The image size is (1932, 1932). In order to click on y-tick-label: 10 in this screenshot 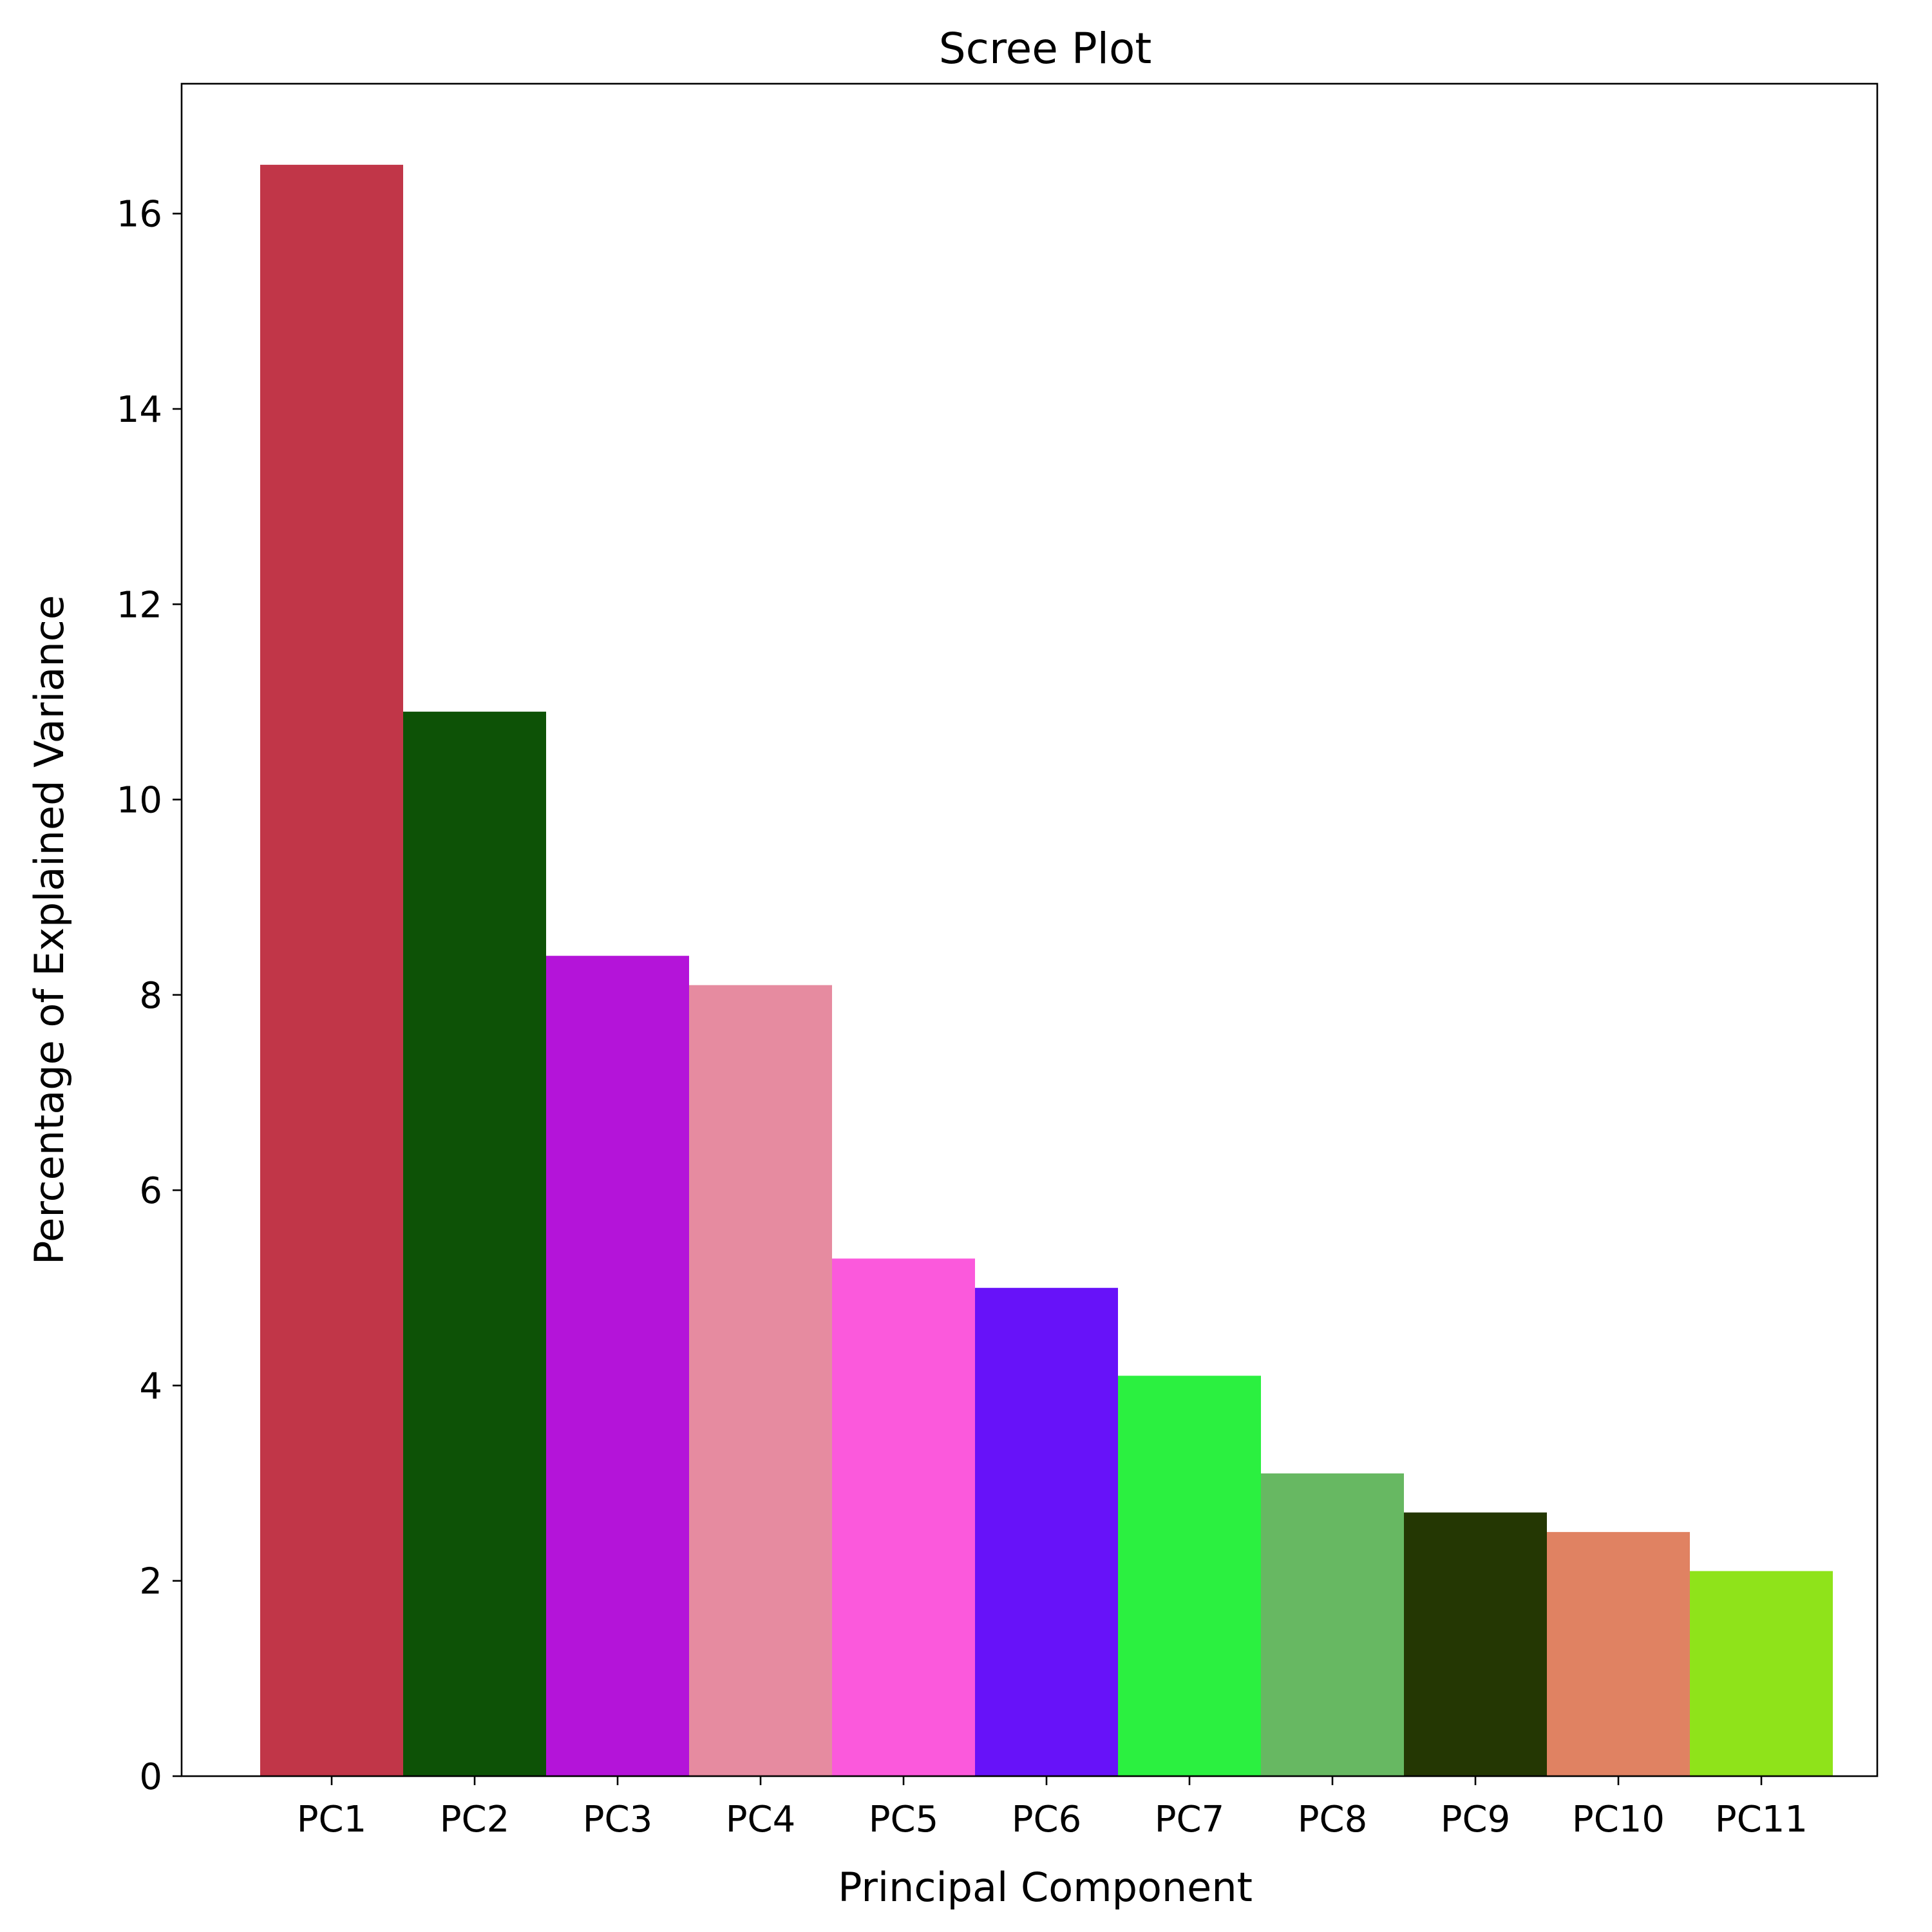, I will do `click(139, 801)`.